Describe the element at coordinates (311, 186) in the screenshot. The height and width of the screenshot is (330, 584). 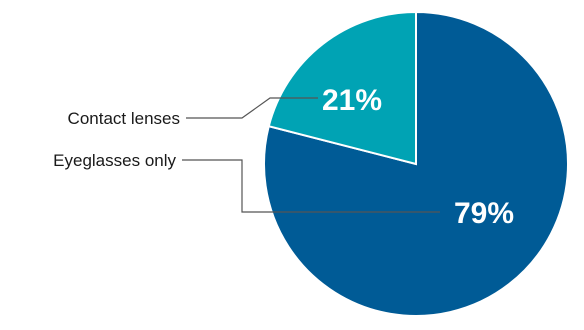
I see `leader-line-eyeglasses-only` at that location.